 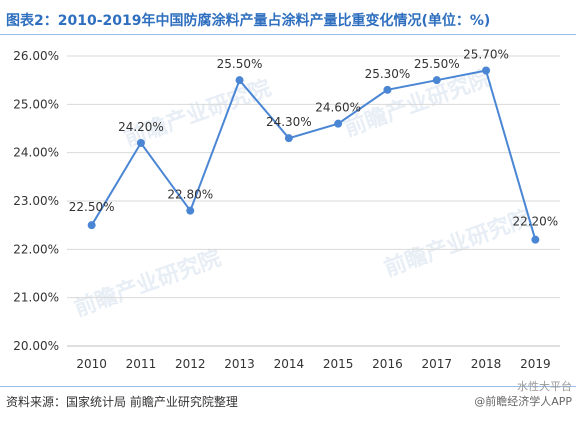 I want to click on chart-title: 图表2：2010-2019年中国防腐涂料产量占涂料产量比重变化情况(单位：%), so click(x=248, y=21).